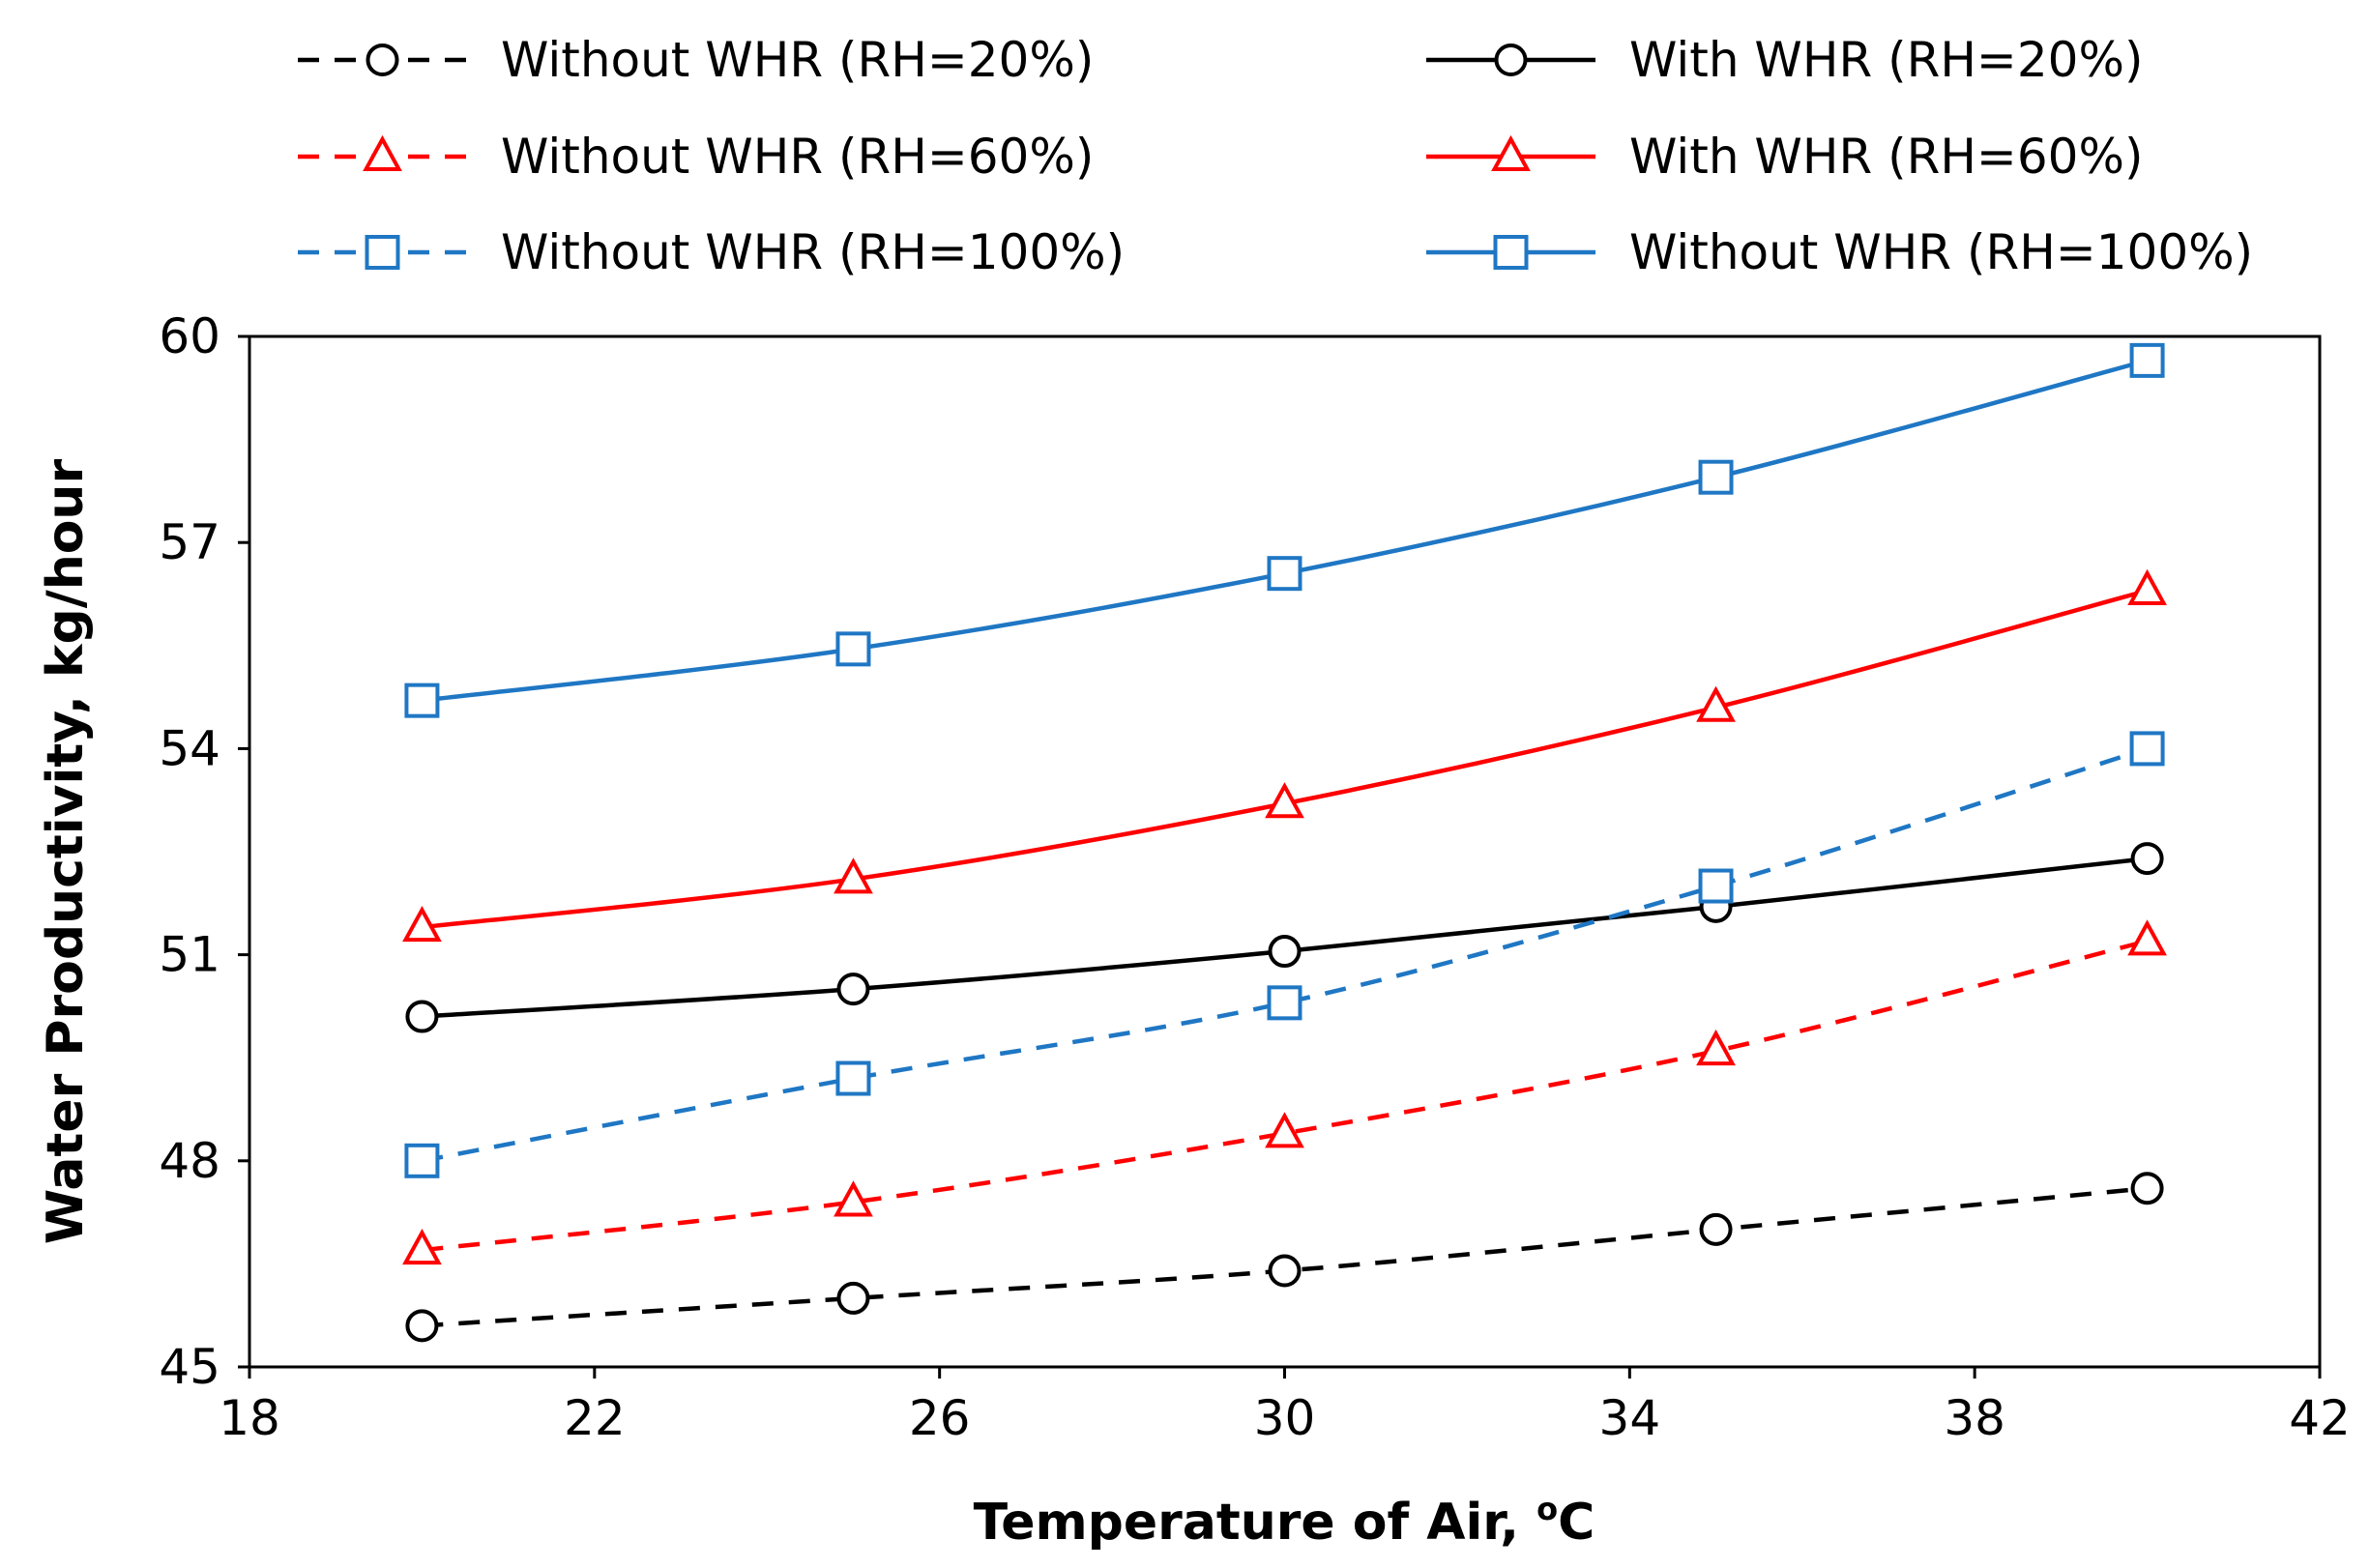 This screenshot has width=2370, height=1568. I want to click on x-tick-label: 42, so click(2320, 1418).